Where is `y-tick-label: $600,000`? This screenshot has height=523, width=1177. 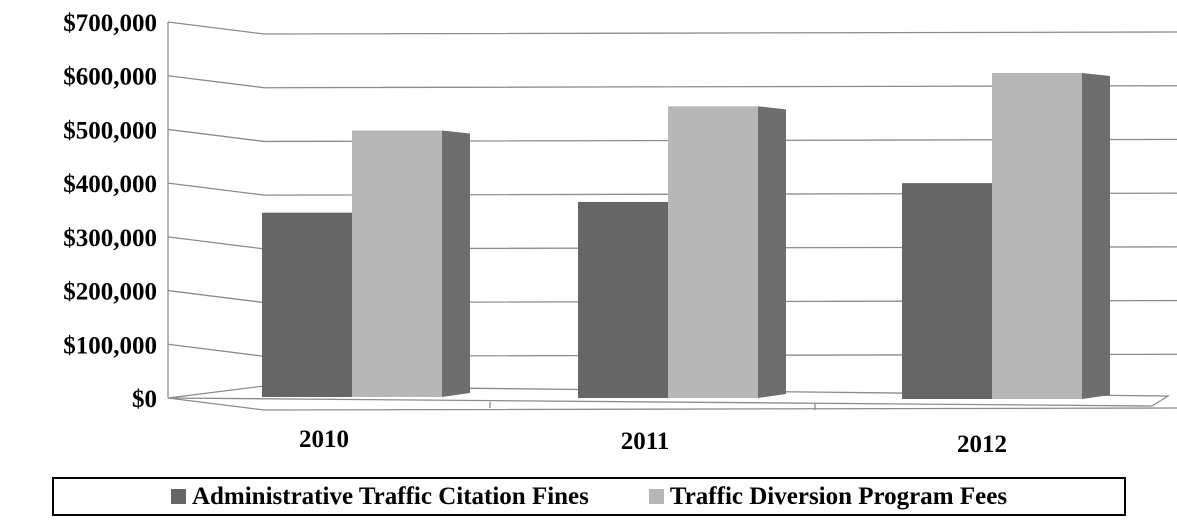 y-tick-label: $600,000 is located at coordinates (110, 77).